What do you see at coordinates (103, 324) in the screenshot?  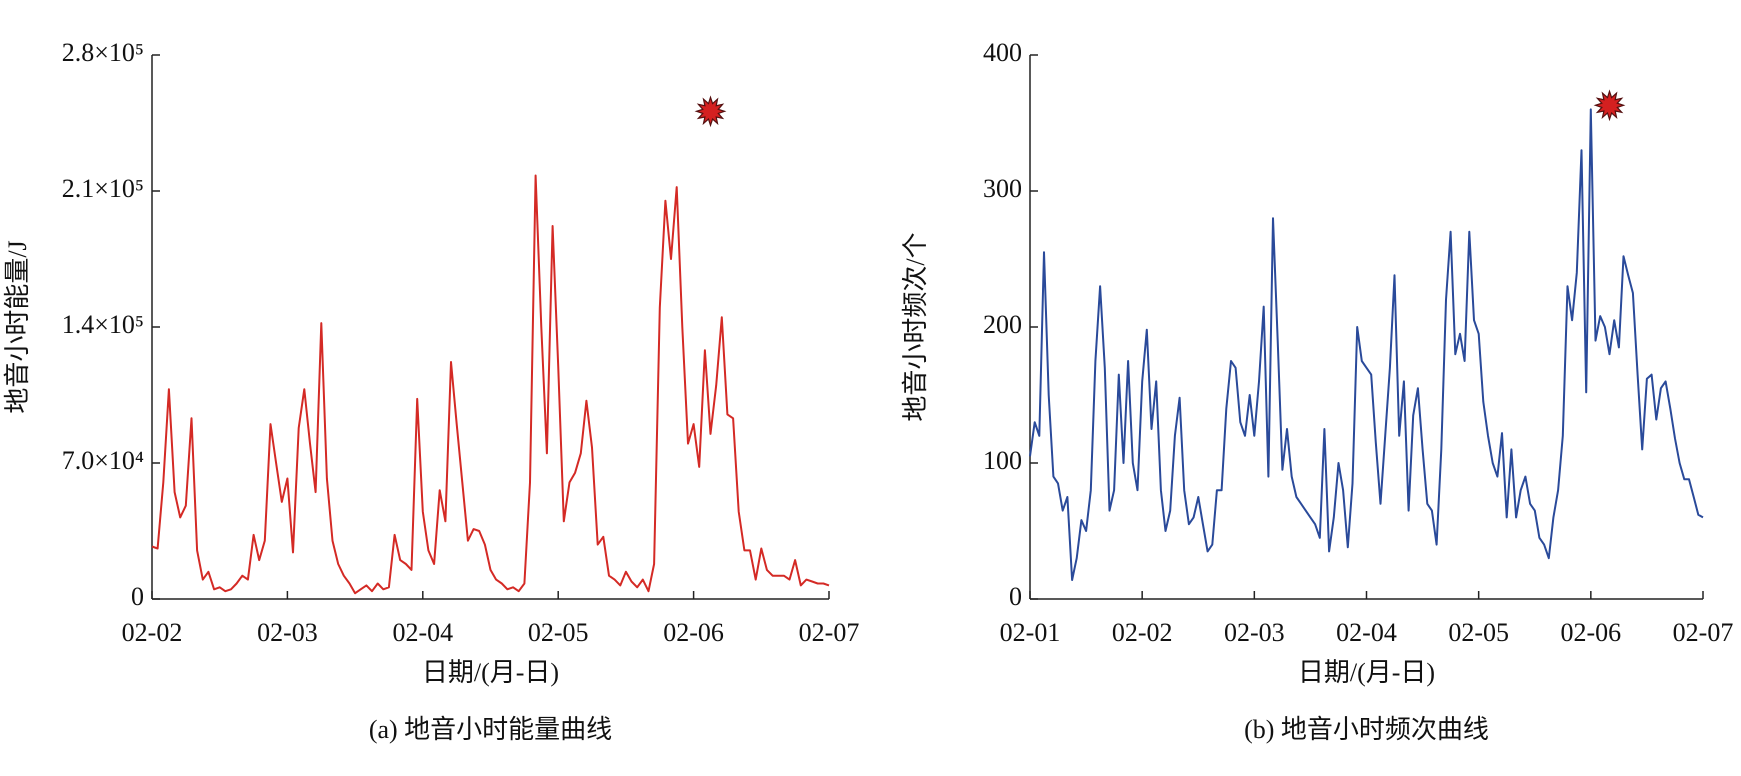 I see `y-tick-label: 1.4×10⁵` at bounding box center [103, 324].